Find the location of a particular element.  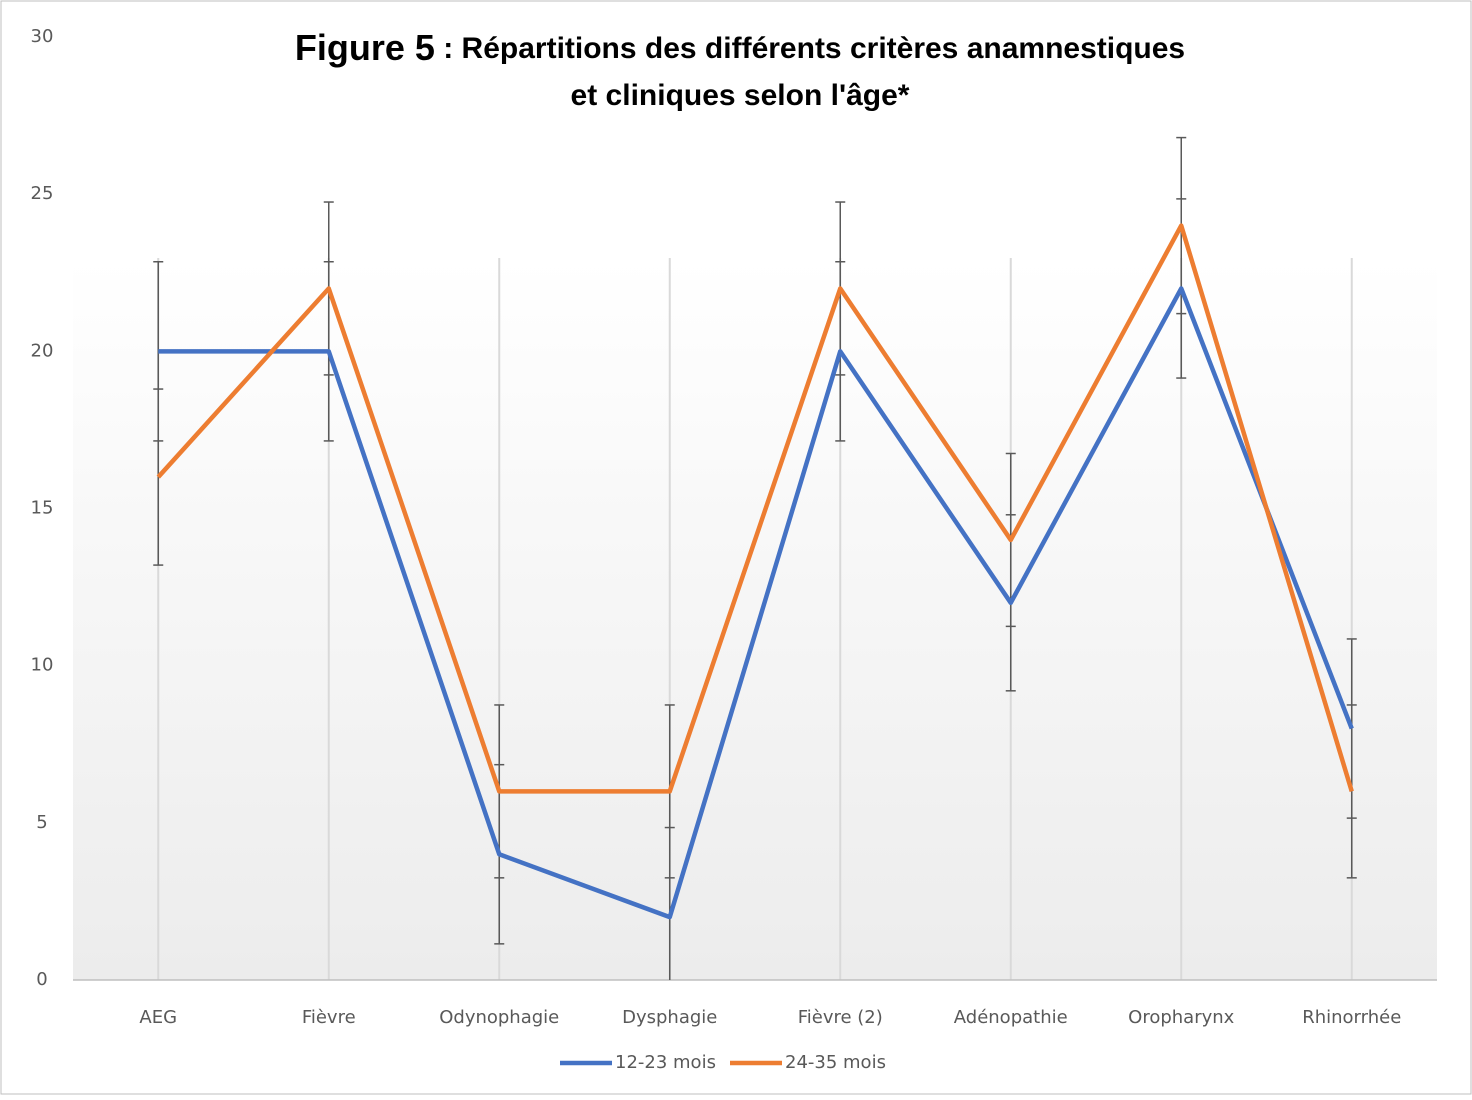

y-tick-label: 25 is located at coordinates (42, 193).